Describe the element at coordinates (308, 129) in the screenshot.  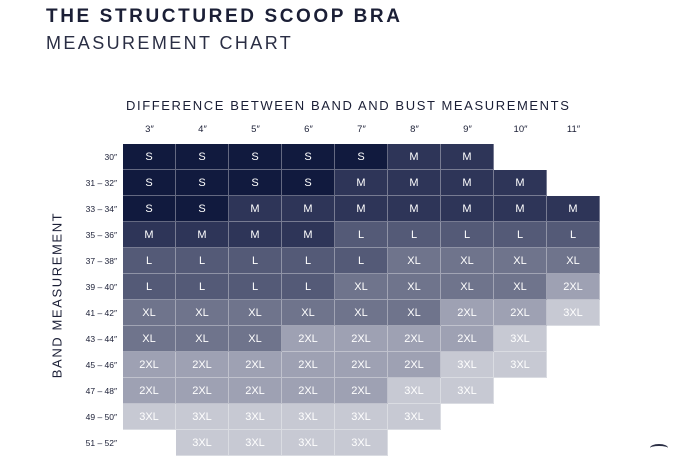
I see `column-header: 6″` at that location.